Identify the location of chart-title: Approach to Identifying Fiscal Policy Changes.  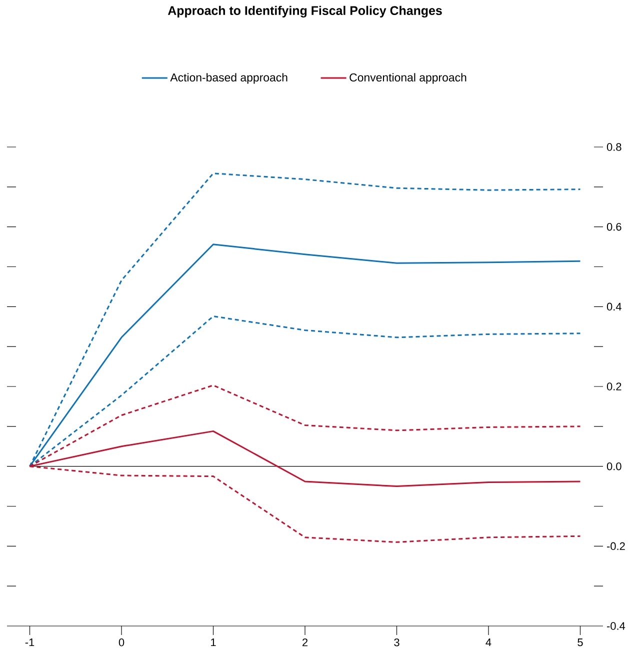
(305, 12).